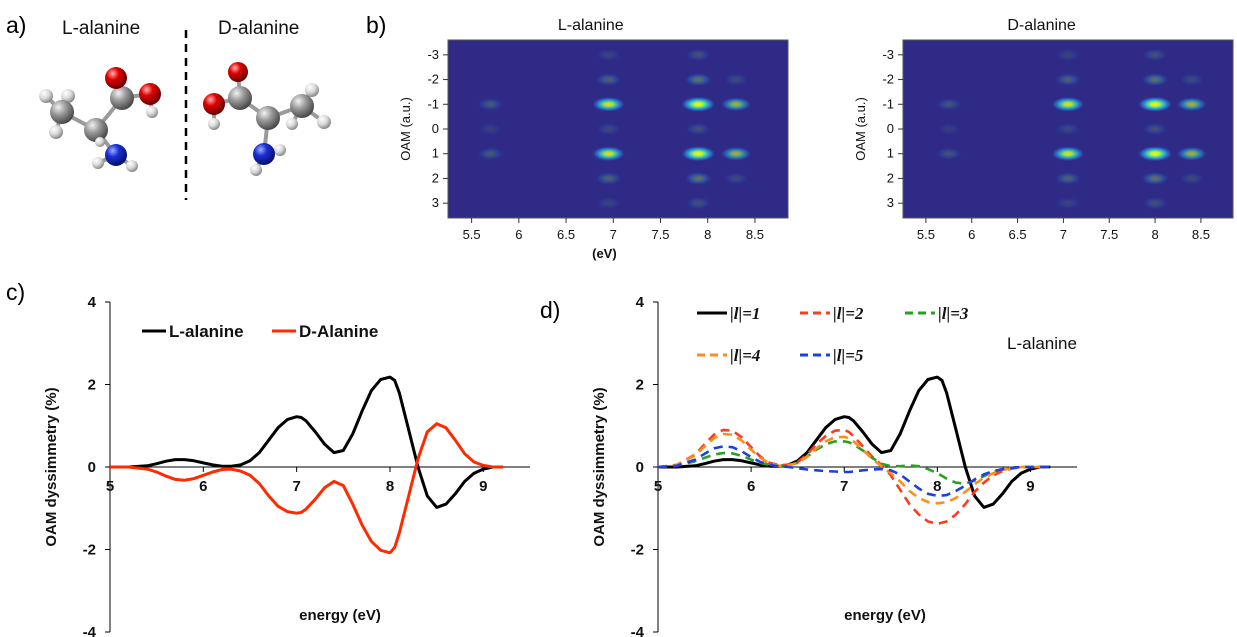 Image resolution: width=1237 pixels, height=637 pixels. I want to click on x-tick-label: 7.5, so click(1109, 234).